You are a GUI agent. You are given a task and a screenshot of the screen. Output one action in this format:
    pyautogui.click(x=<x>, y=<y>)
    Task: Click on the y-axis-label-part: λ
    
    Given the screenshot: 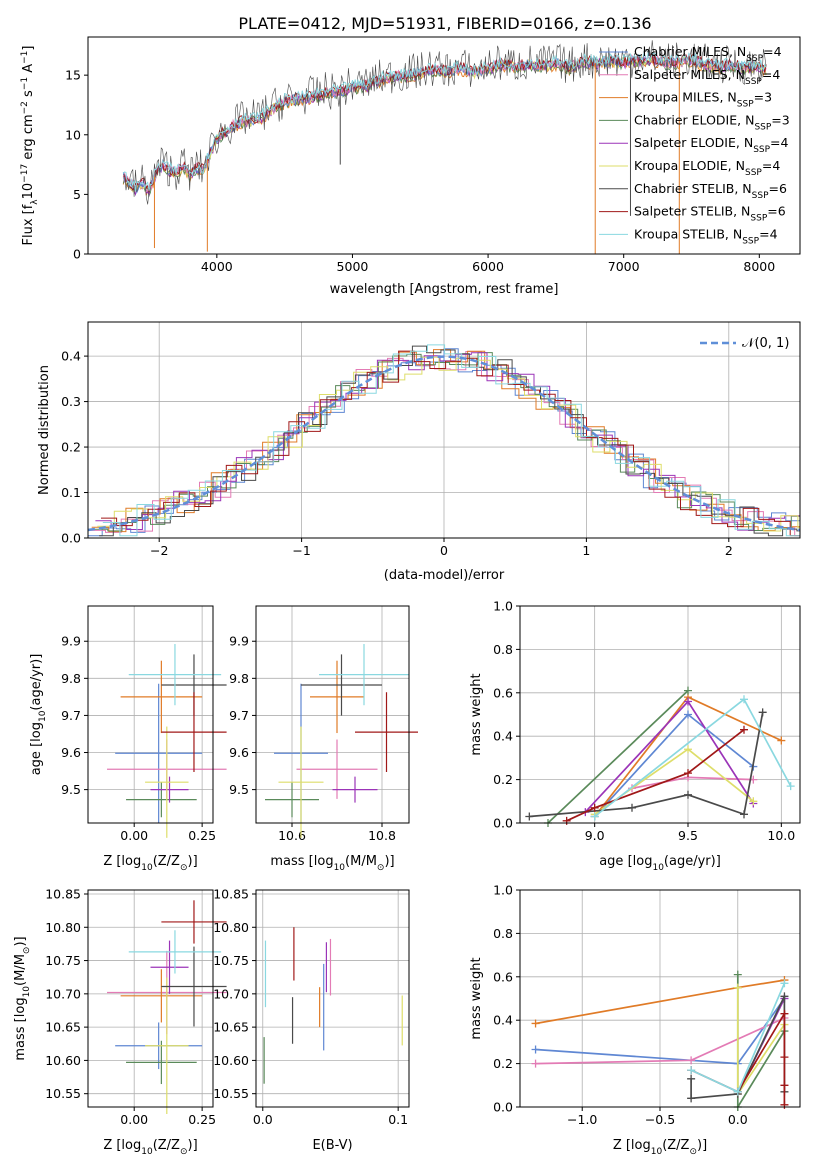 What is the action you would take?
    pyautogui.click(x=35, y=202)
    